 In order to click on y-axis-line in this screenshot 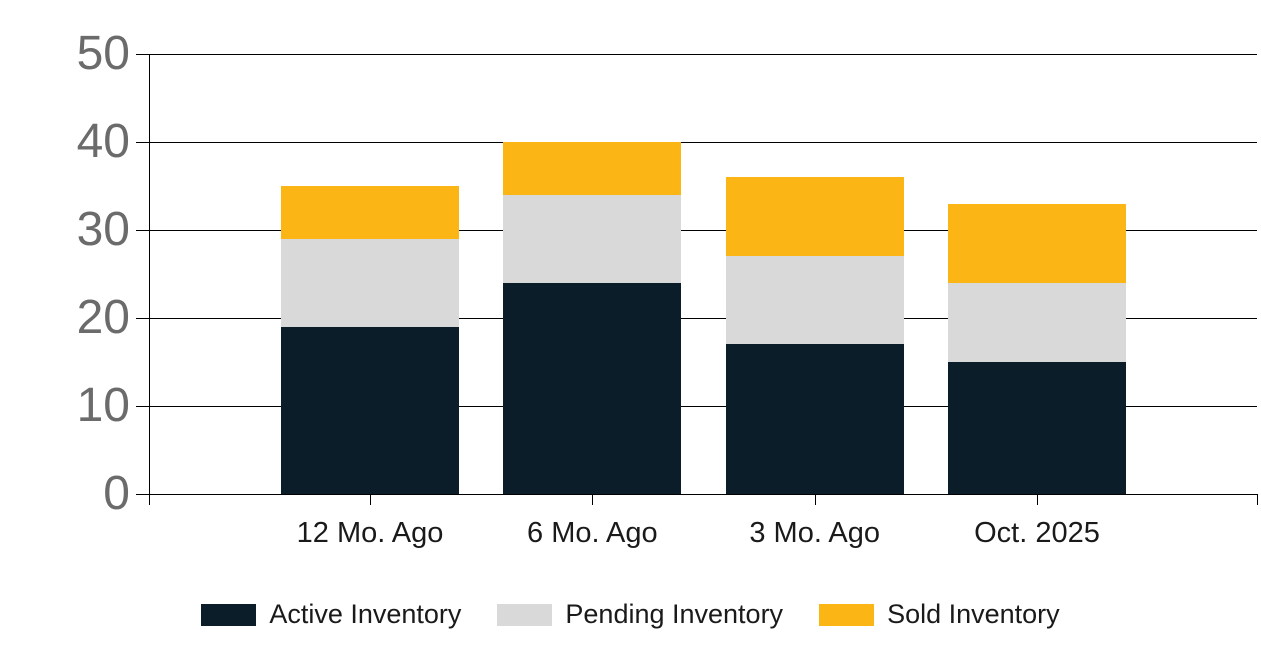, I will do `click(149, 279)`.